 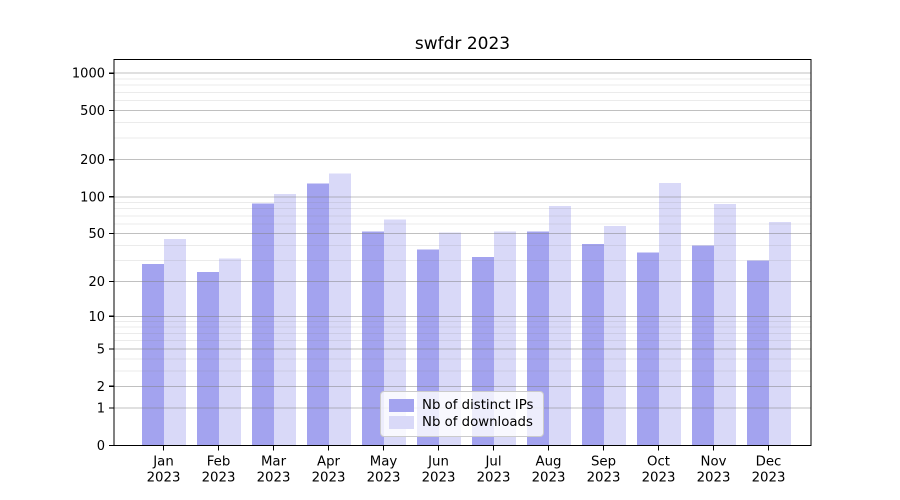 I want to click on bar-downloads-sep, so click(x=615, y=335).